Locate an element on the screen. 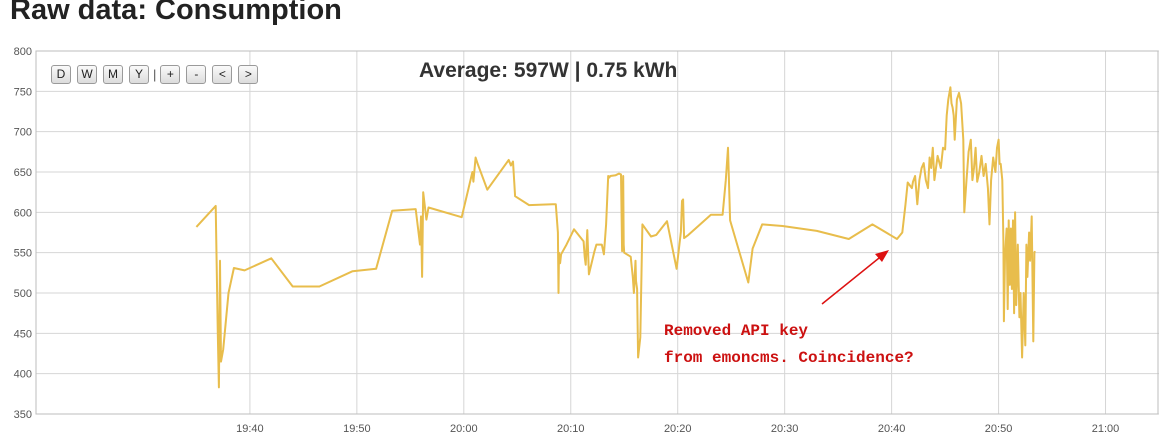  page-title: Raw data: Consumption is located at coordinates (176, 13).